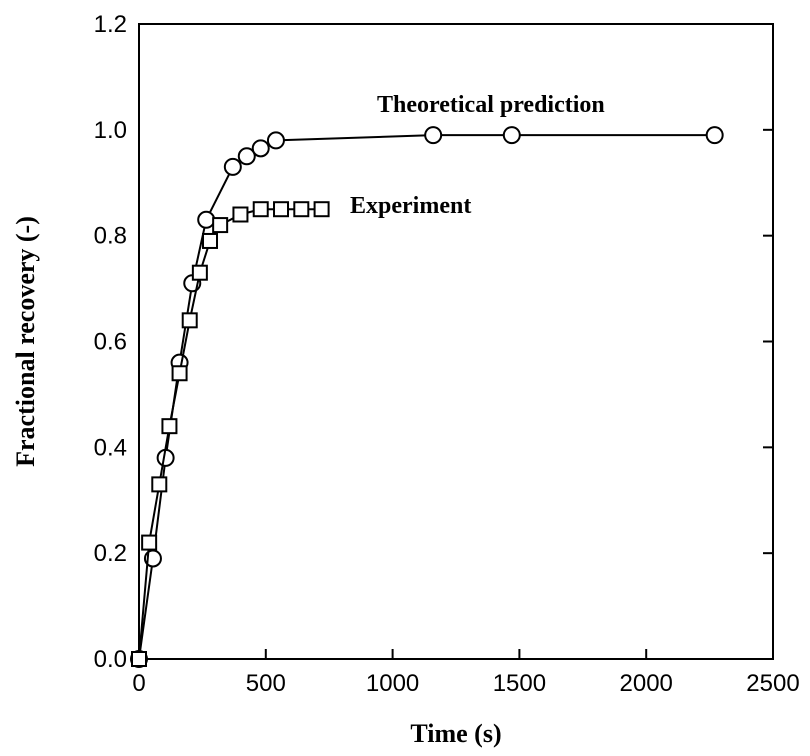 This screenshot has width=810, height=756. What do you see at coordinates (410, 206) in the screenshot?
I see `series-label-experiment: Experiment` at bounding box center [410, 206].